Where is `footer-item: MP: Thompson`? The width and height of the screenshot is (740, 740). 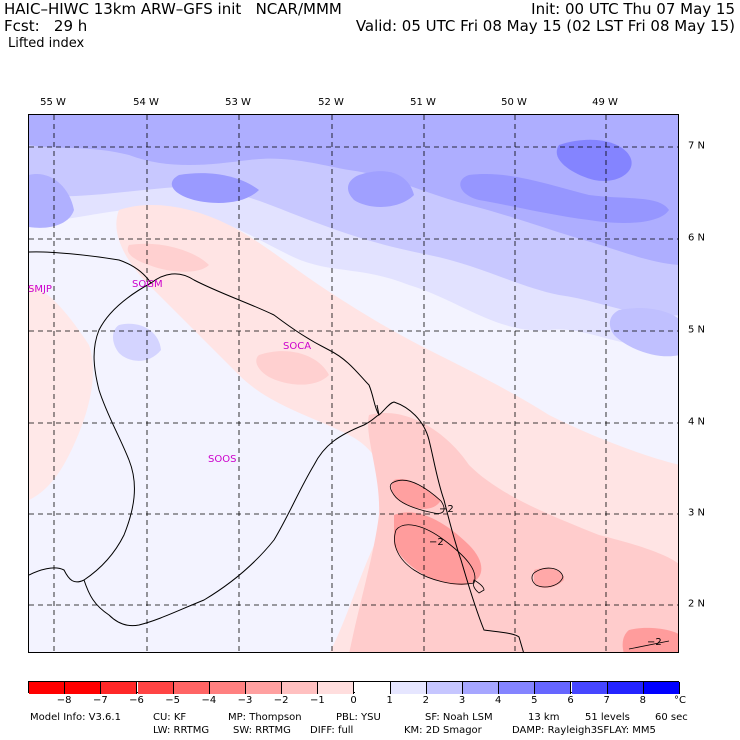
footer-item: MP: Thompson is located at coordinates (265, 717).